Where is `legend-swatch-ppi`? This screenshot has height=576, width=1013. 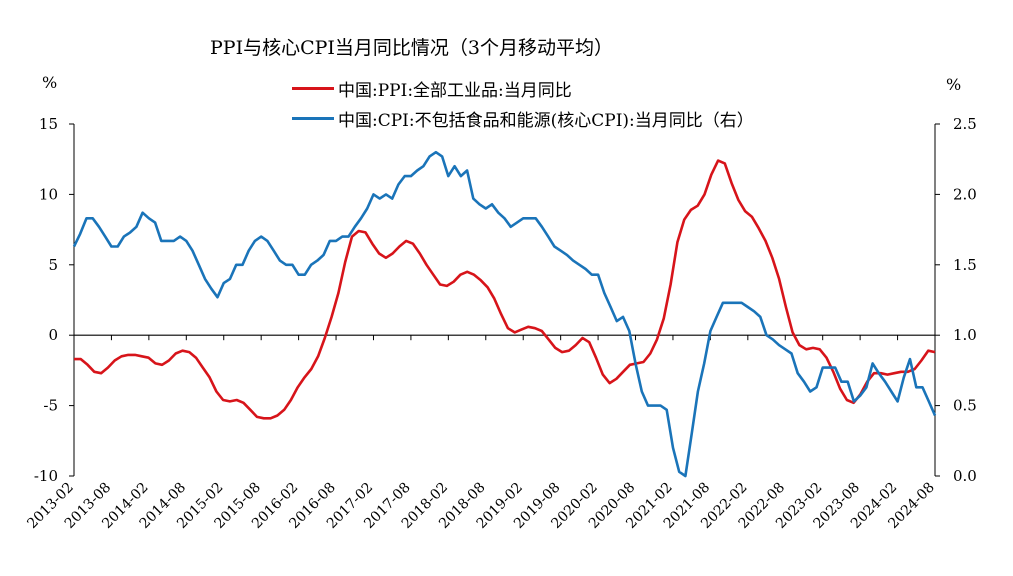
legend-swatch-ppi is located at coordinates (313, 88).